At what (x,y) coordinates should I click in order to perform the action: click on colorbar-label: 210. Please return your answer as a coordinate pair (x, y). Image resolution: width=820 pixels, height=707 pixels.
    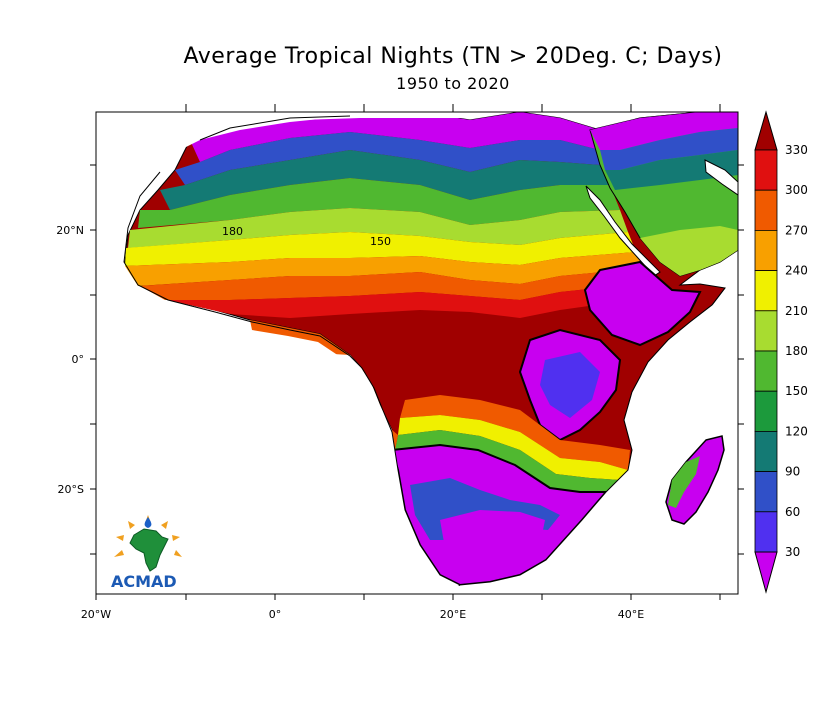
    Looking at the image, I should click on (796, 311).